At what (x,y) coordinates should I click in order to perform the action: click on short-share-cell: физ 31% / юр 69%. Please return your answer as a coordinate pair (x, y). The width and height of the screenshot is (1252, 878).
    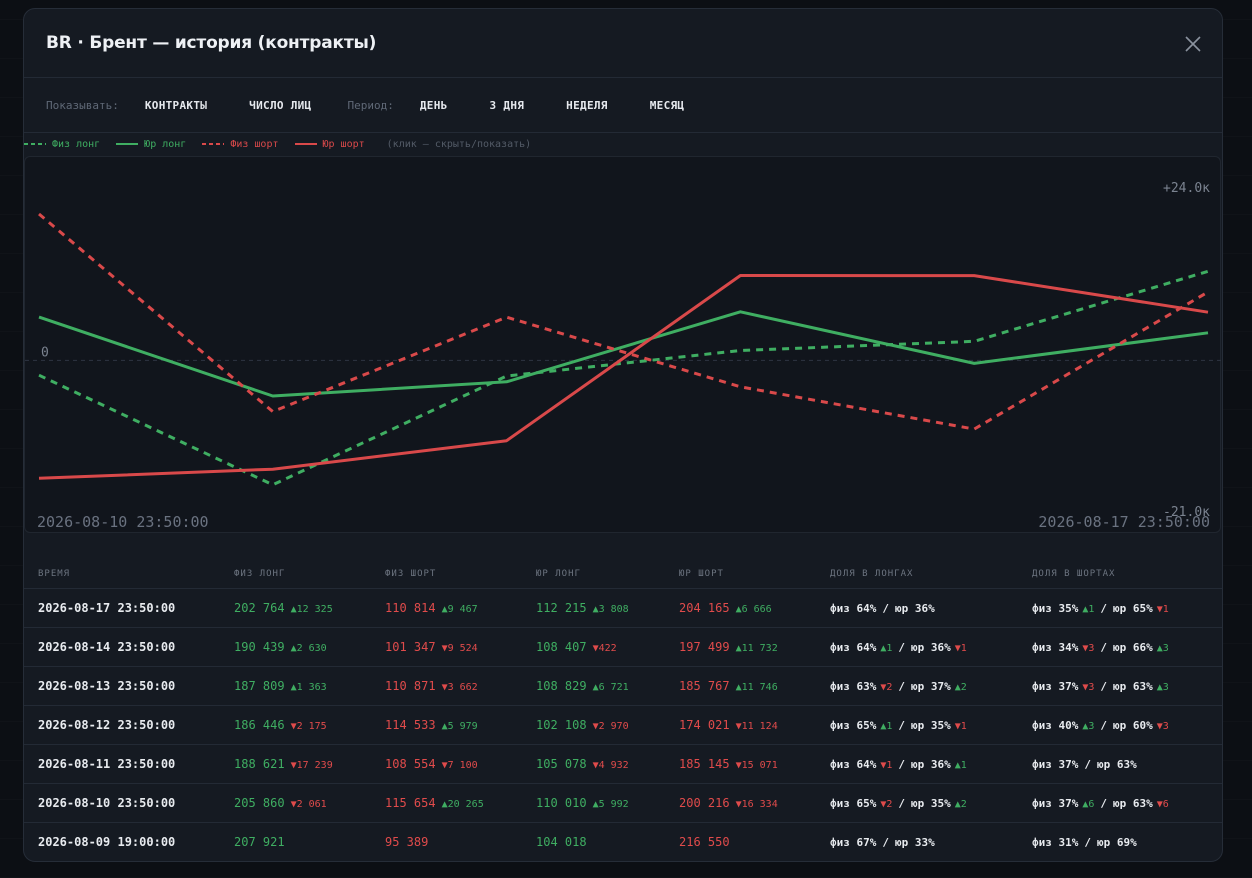
    Looking at the image, I should click on (1120, 842).